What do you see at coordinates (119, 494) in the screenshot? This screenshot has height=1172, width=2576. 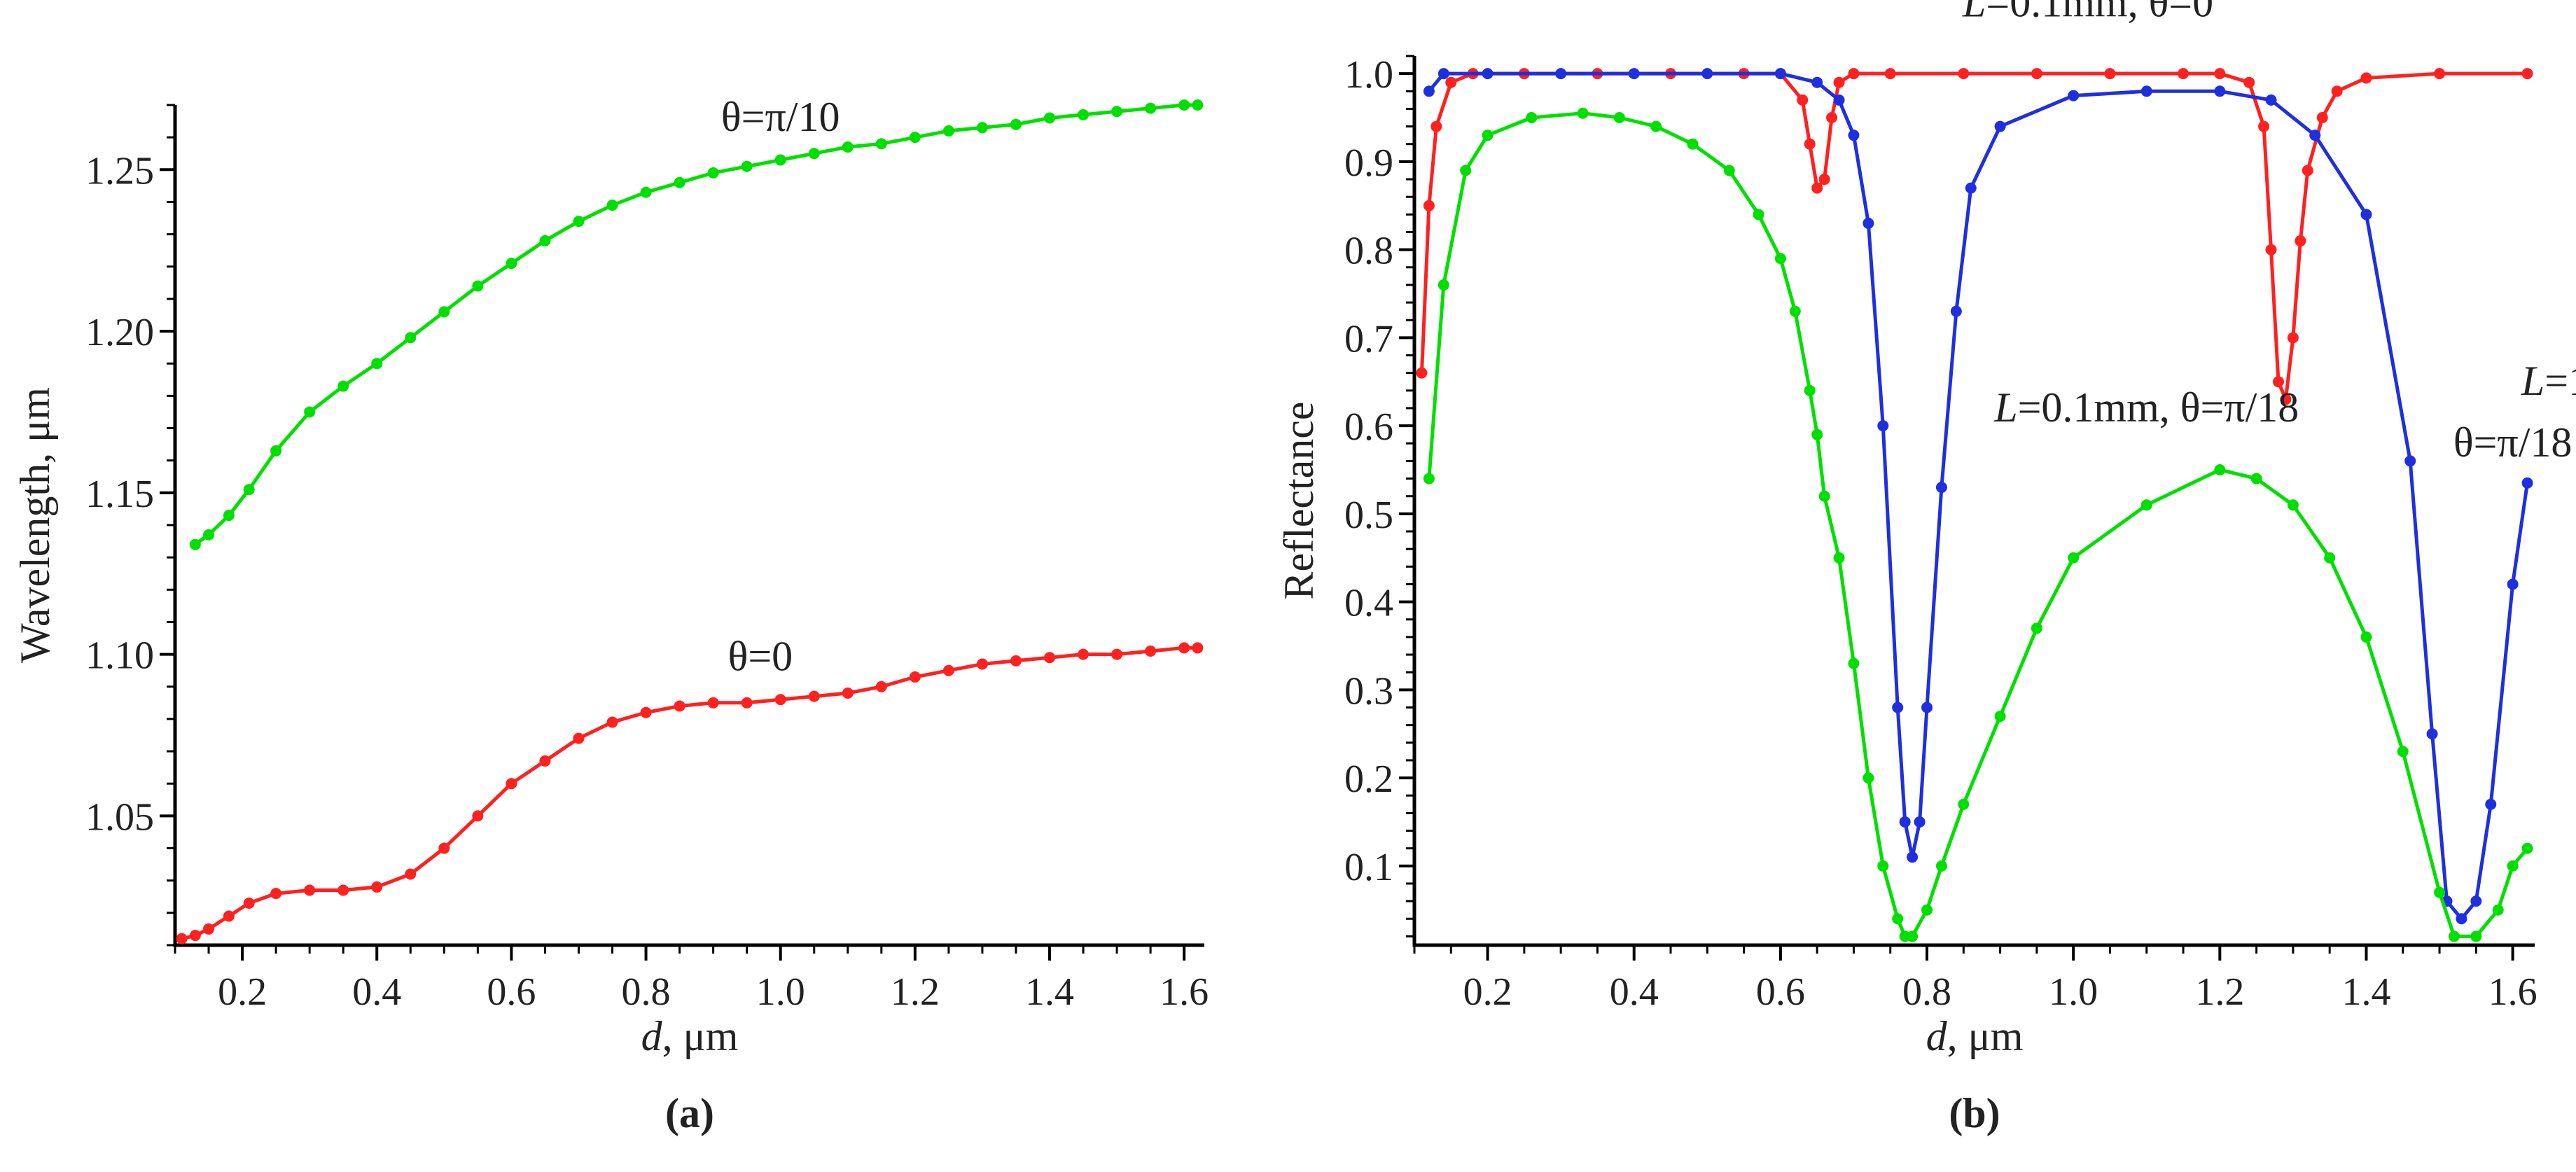 I see `y-tick-label: 1.15` at bounding box center [119, 494].